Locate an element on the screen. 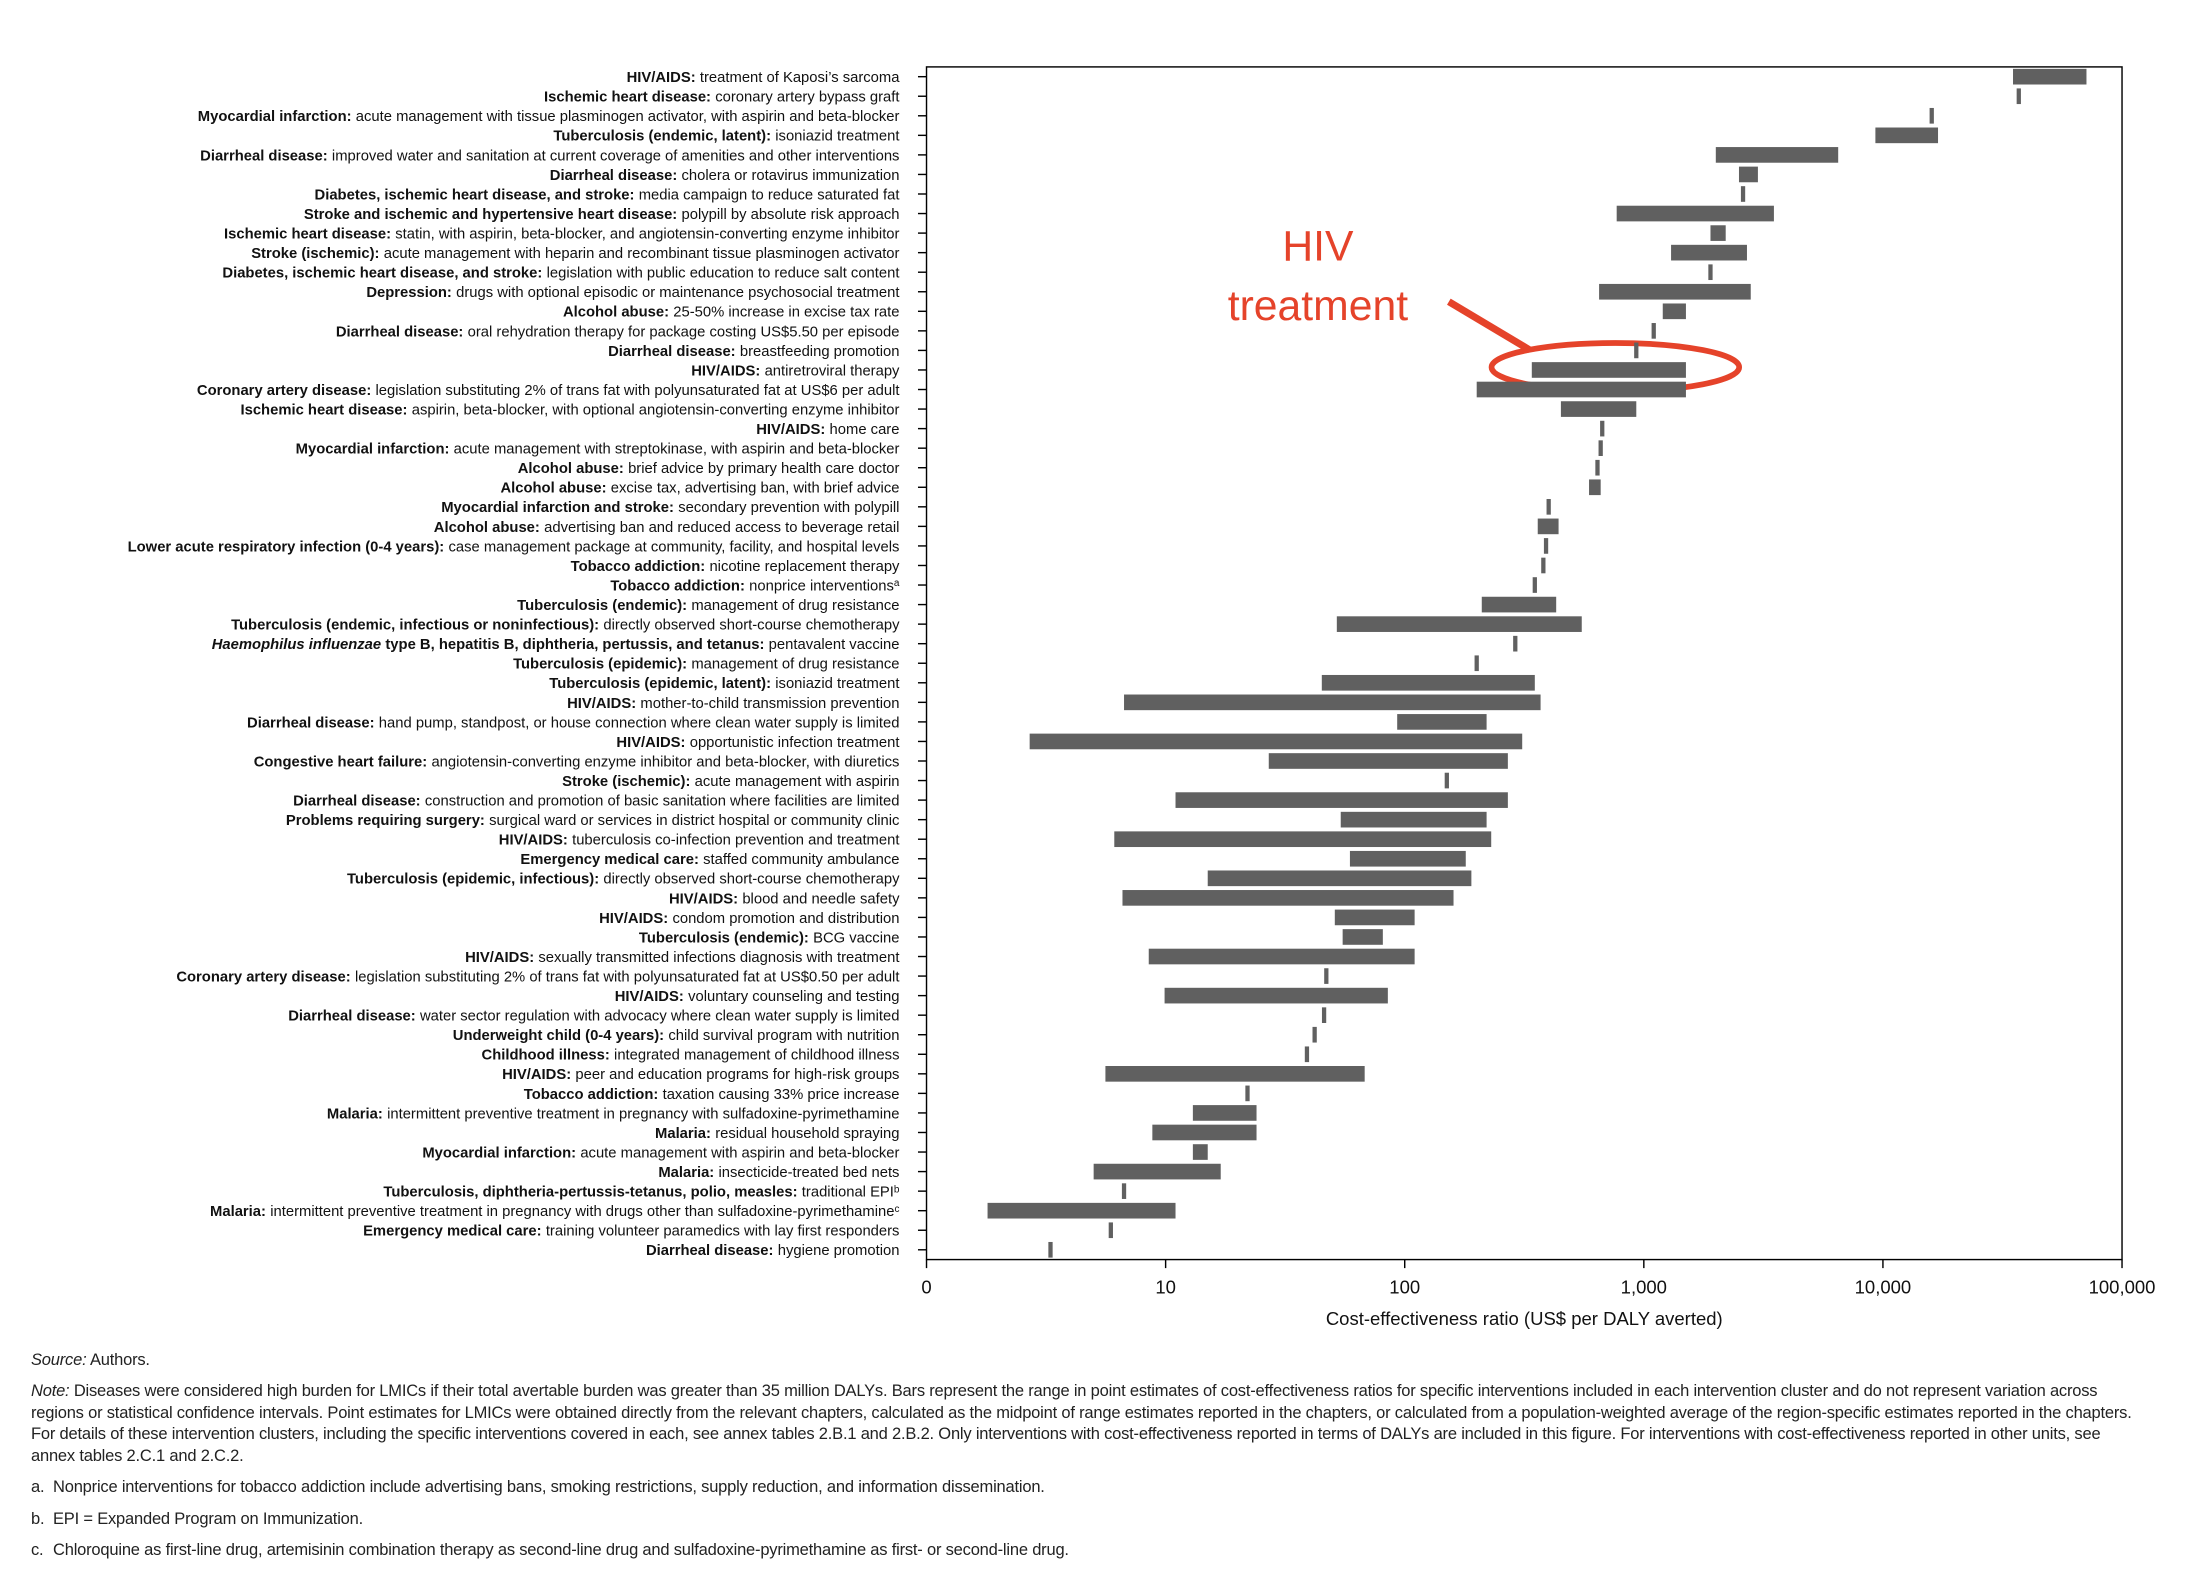  note-label: Note: is located at coordinates (50, 1391).